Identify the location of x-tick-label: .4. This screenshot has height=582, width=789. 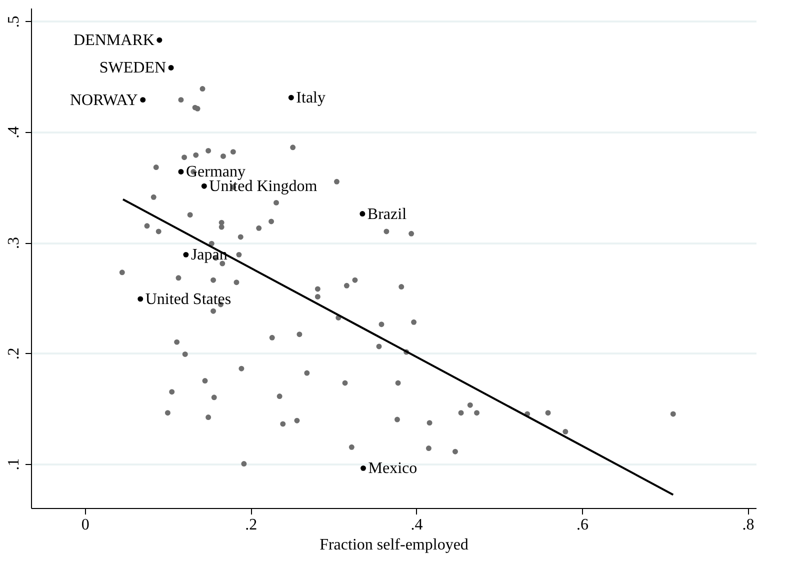
(416, 525).